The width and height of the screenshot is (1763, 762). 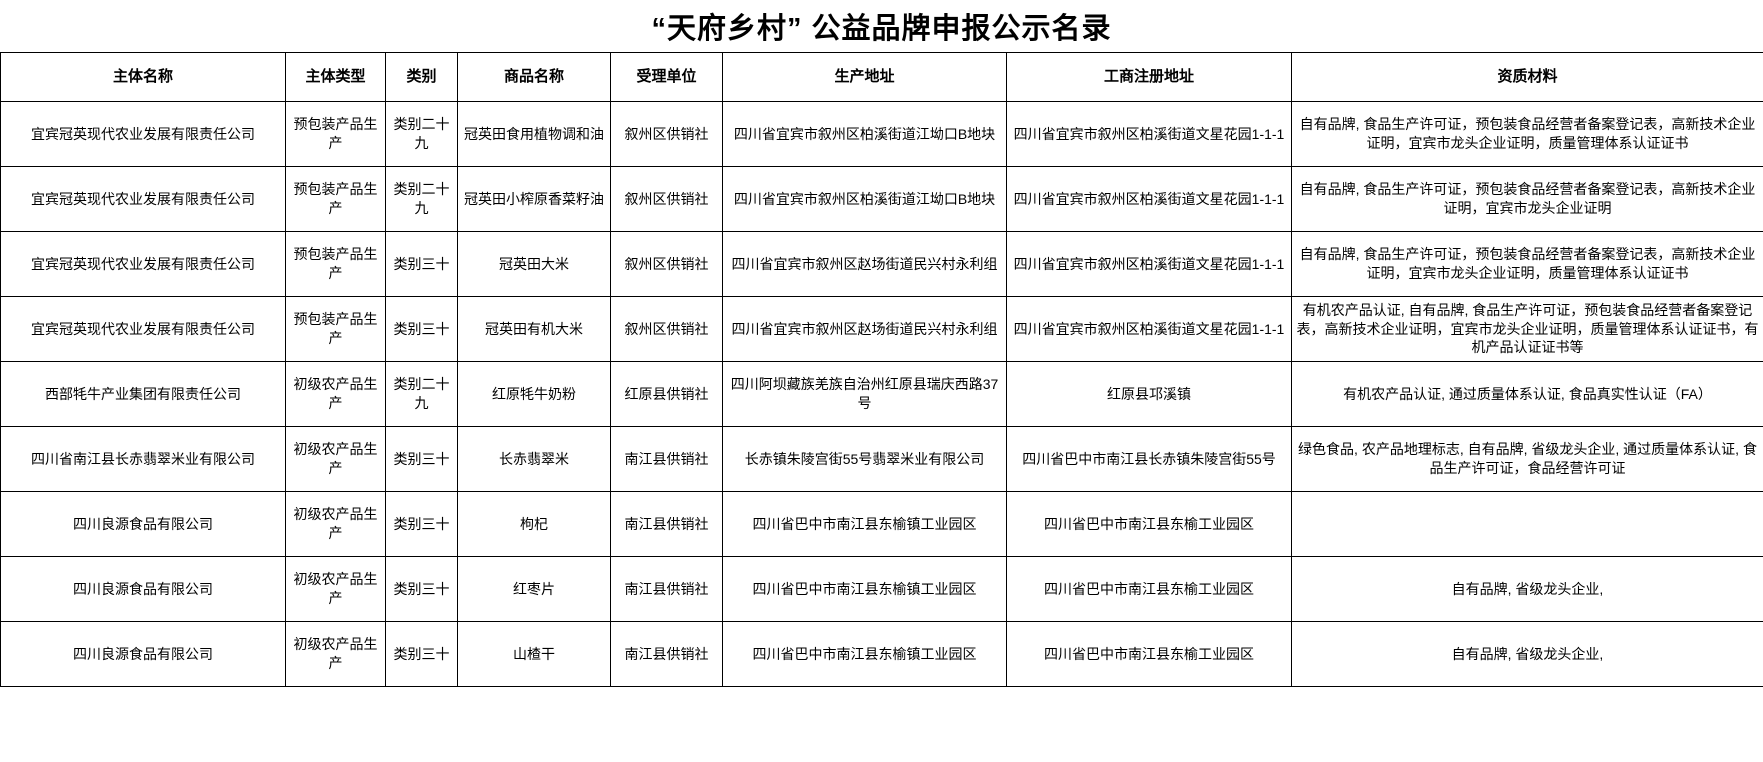 I want to click on header-registration-address: 工商注册地址, so click(x=1149, y=77).